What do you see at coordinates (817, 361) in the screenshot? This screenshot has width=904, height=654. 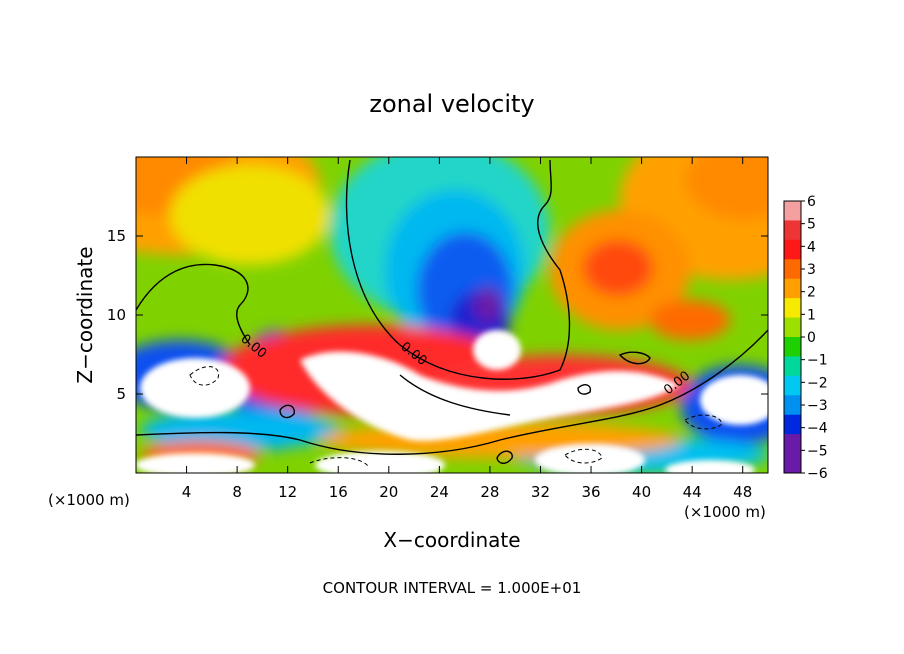 I see `colorbar-label: −1` at bounding box center [817, 361].